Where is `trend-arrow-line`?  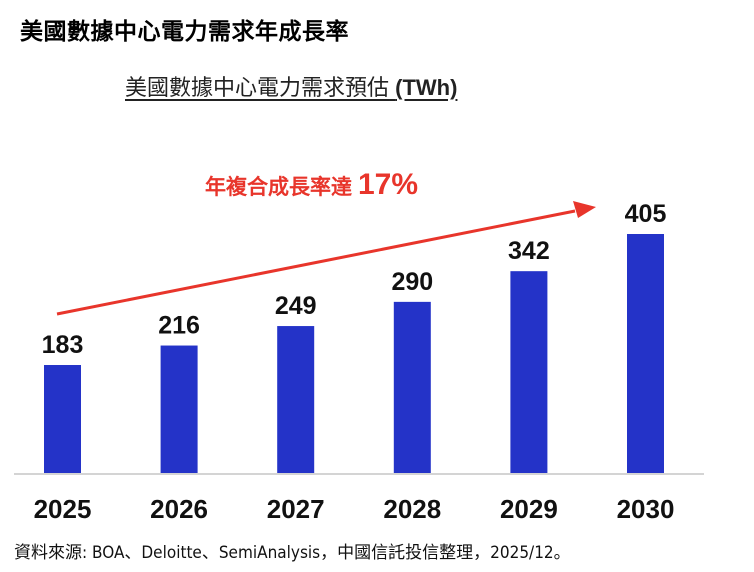 trend-arrow-line is located at coordinates (316, 262).